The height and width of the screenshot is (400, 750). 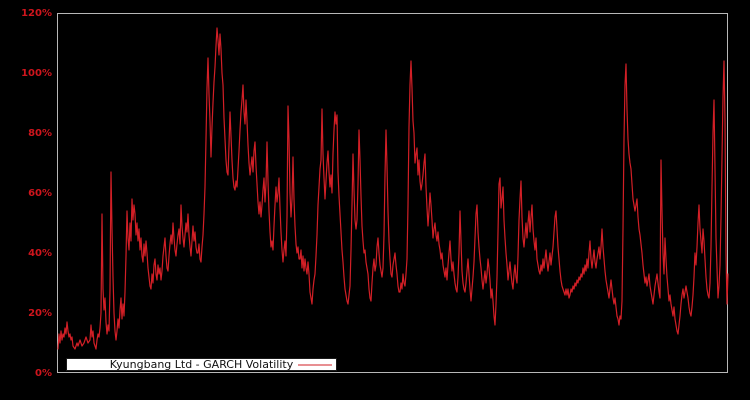 I want to click on y-axis-tick-label: 60%, so click(x=40, y=193).